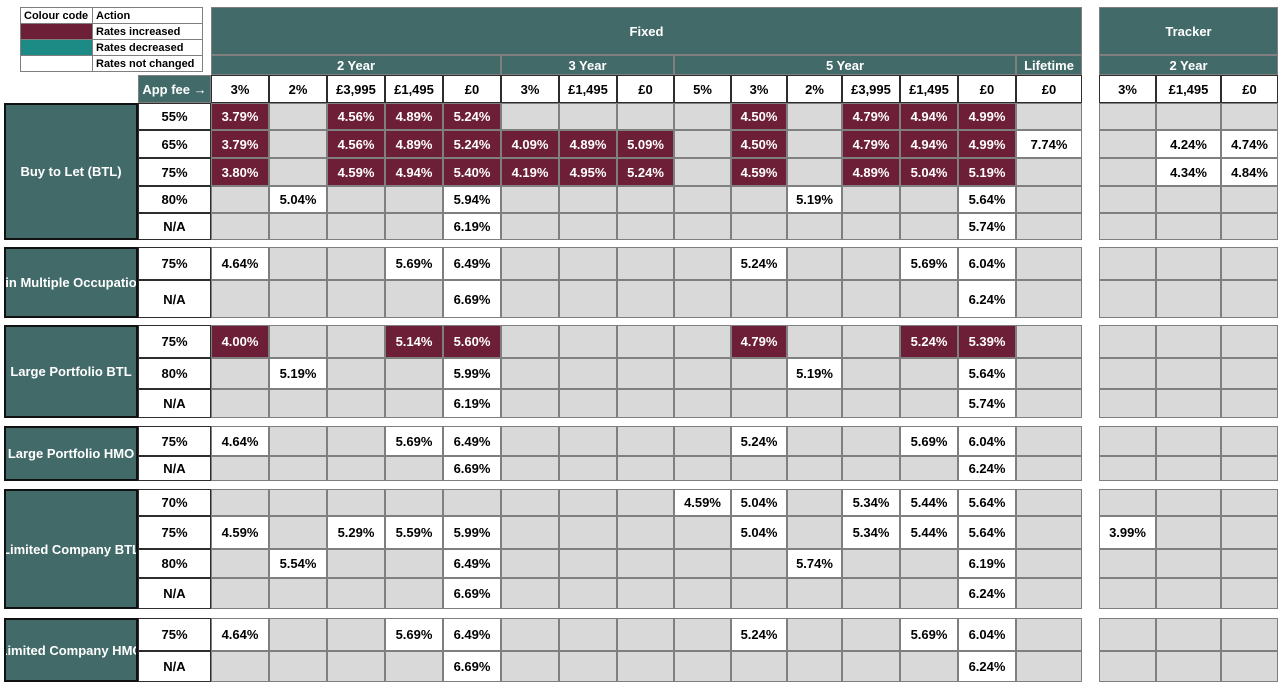 The image size is (1285, 685). I want to click on rate-cell: 4.95%, so click(588, 172).